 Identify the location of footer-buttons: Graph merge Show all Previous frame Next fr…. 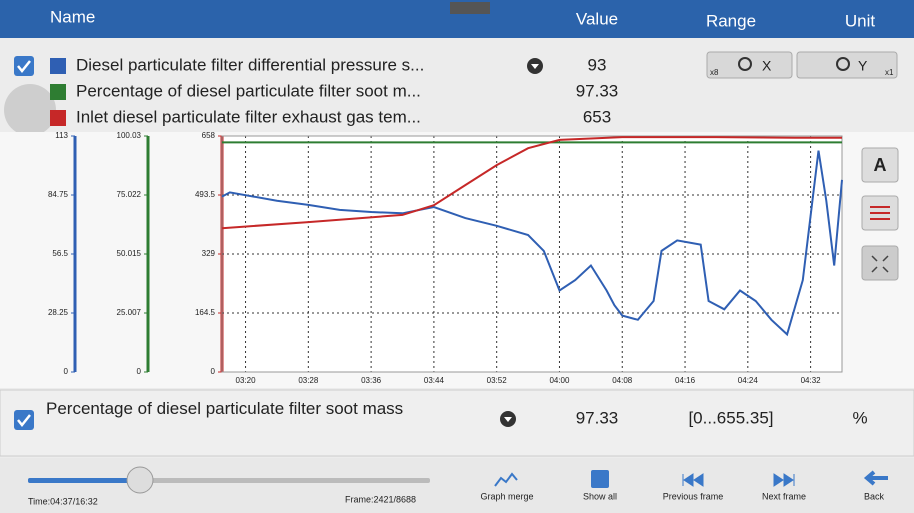
(682, 496).